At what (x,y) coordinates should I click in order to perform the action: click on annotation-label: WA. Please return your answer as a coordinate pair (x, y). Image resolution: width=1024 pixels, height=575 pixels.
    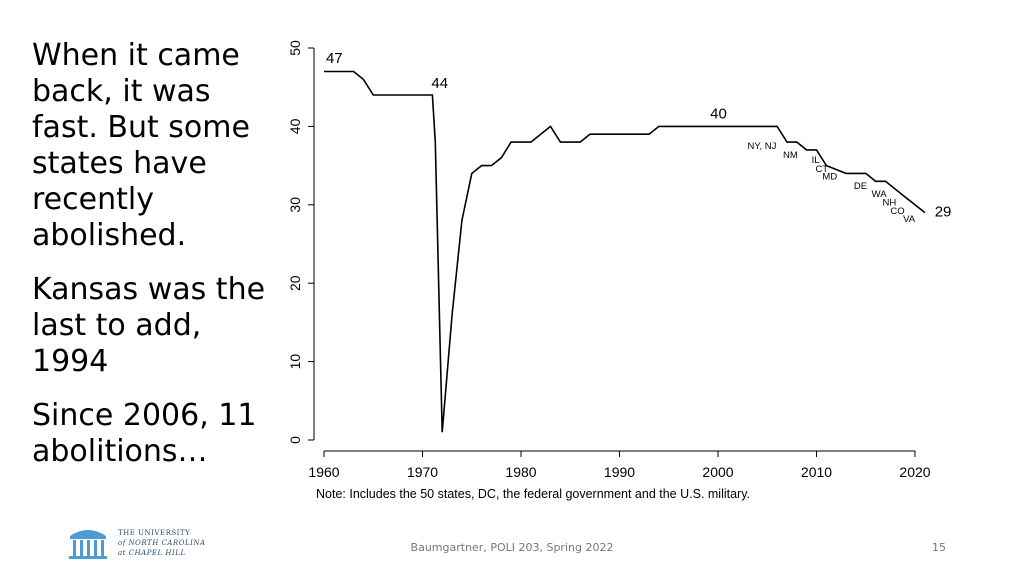
    Looking at the image, I should click on (880, 194).